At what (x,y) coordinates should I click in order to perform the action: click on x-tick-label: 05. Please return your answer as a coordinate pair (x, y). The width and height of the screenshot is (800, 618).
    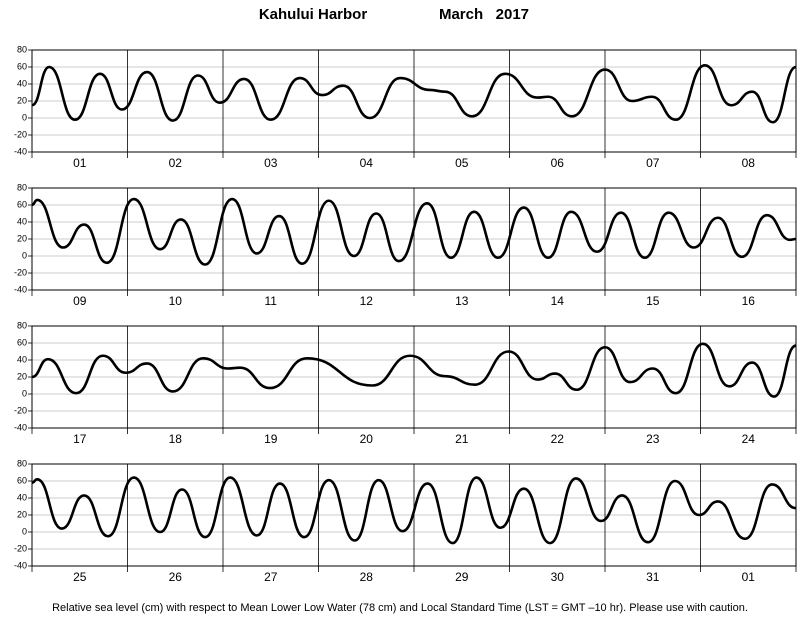
    Looking at the image, I should click on (462, 163).